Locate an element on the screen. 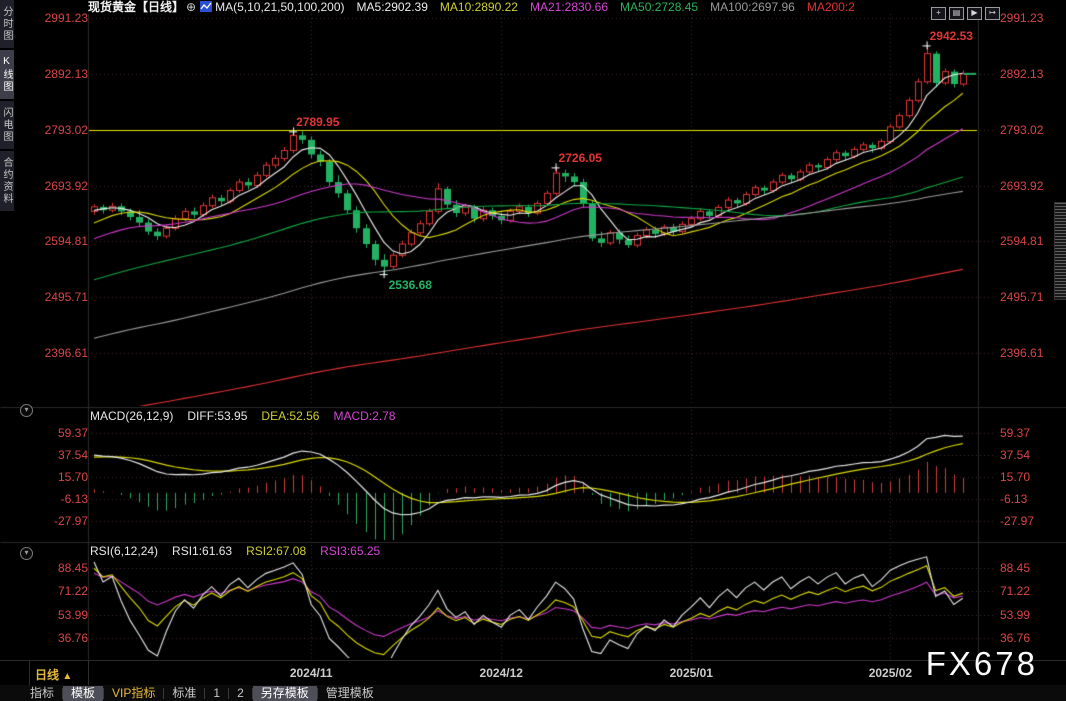 This screenshot has height=701, width=1066. date-label: 2025/02 is located at coordinates (890, 673).